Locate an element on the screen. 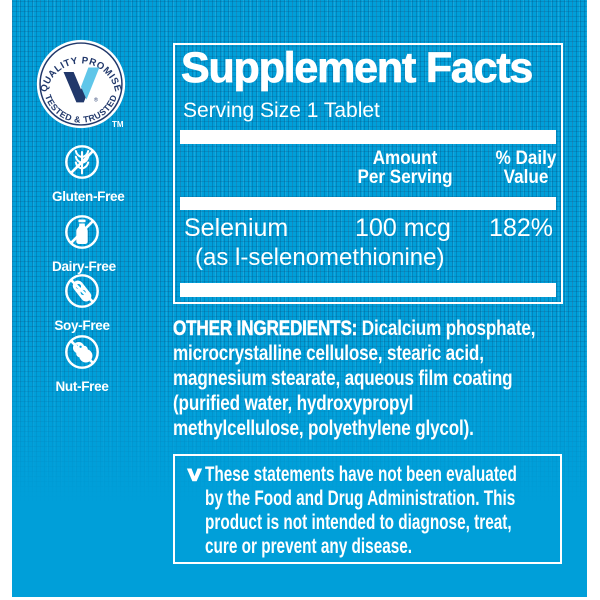 This screenshot has height=600, width=600. serving-size: Serving Size 1 Tablet is located at coordinates (281, 110).